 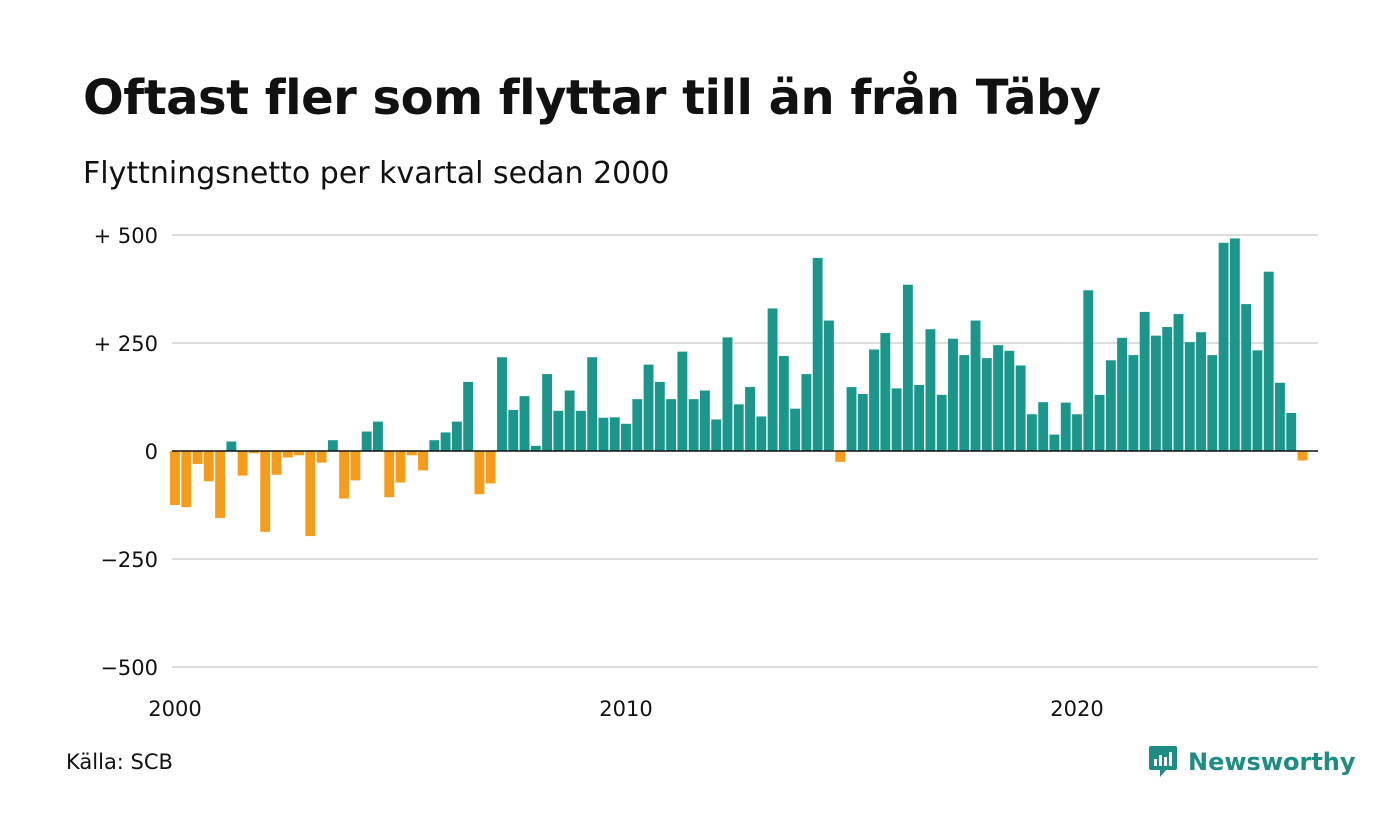 I want to click on newsworthy-logo-icon, so click(x=1163, y=761).